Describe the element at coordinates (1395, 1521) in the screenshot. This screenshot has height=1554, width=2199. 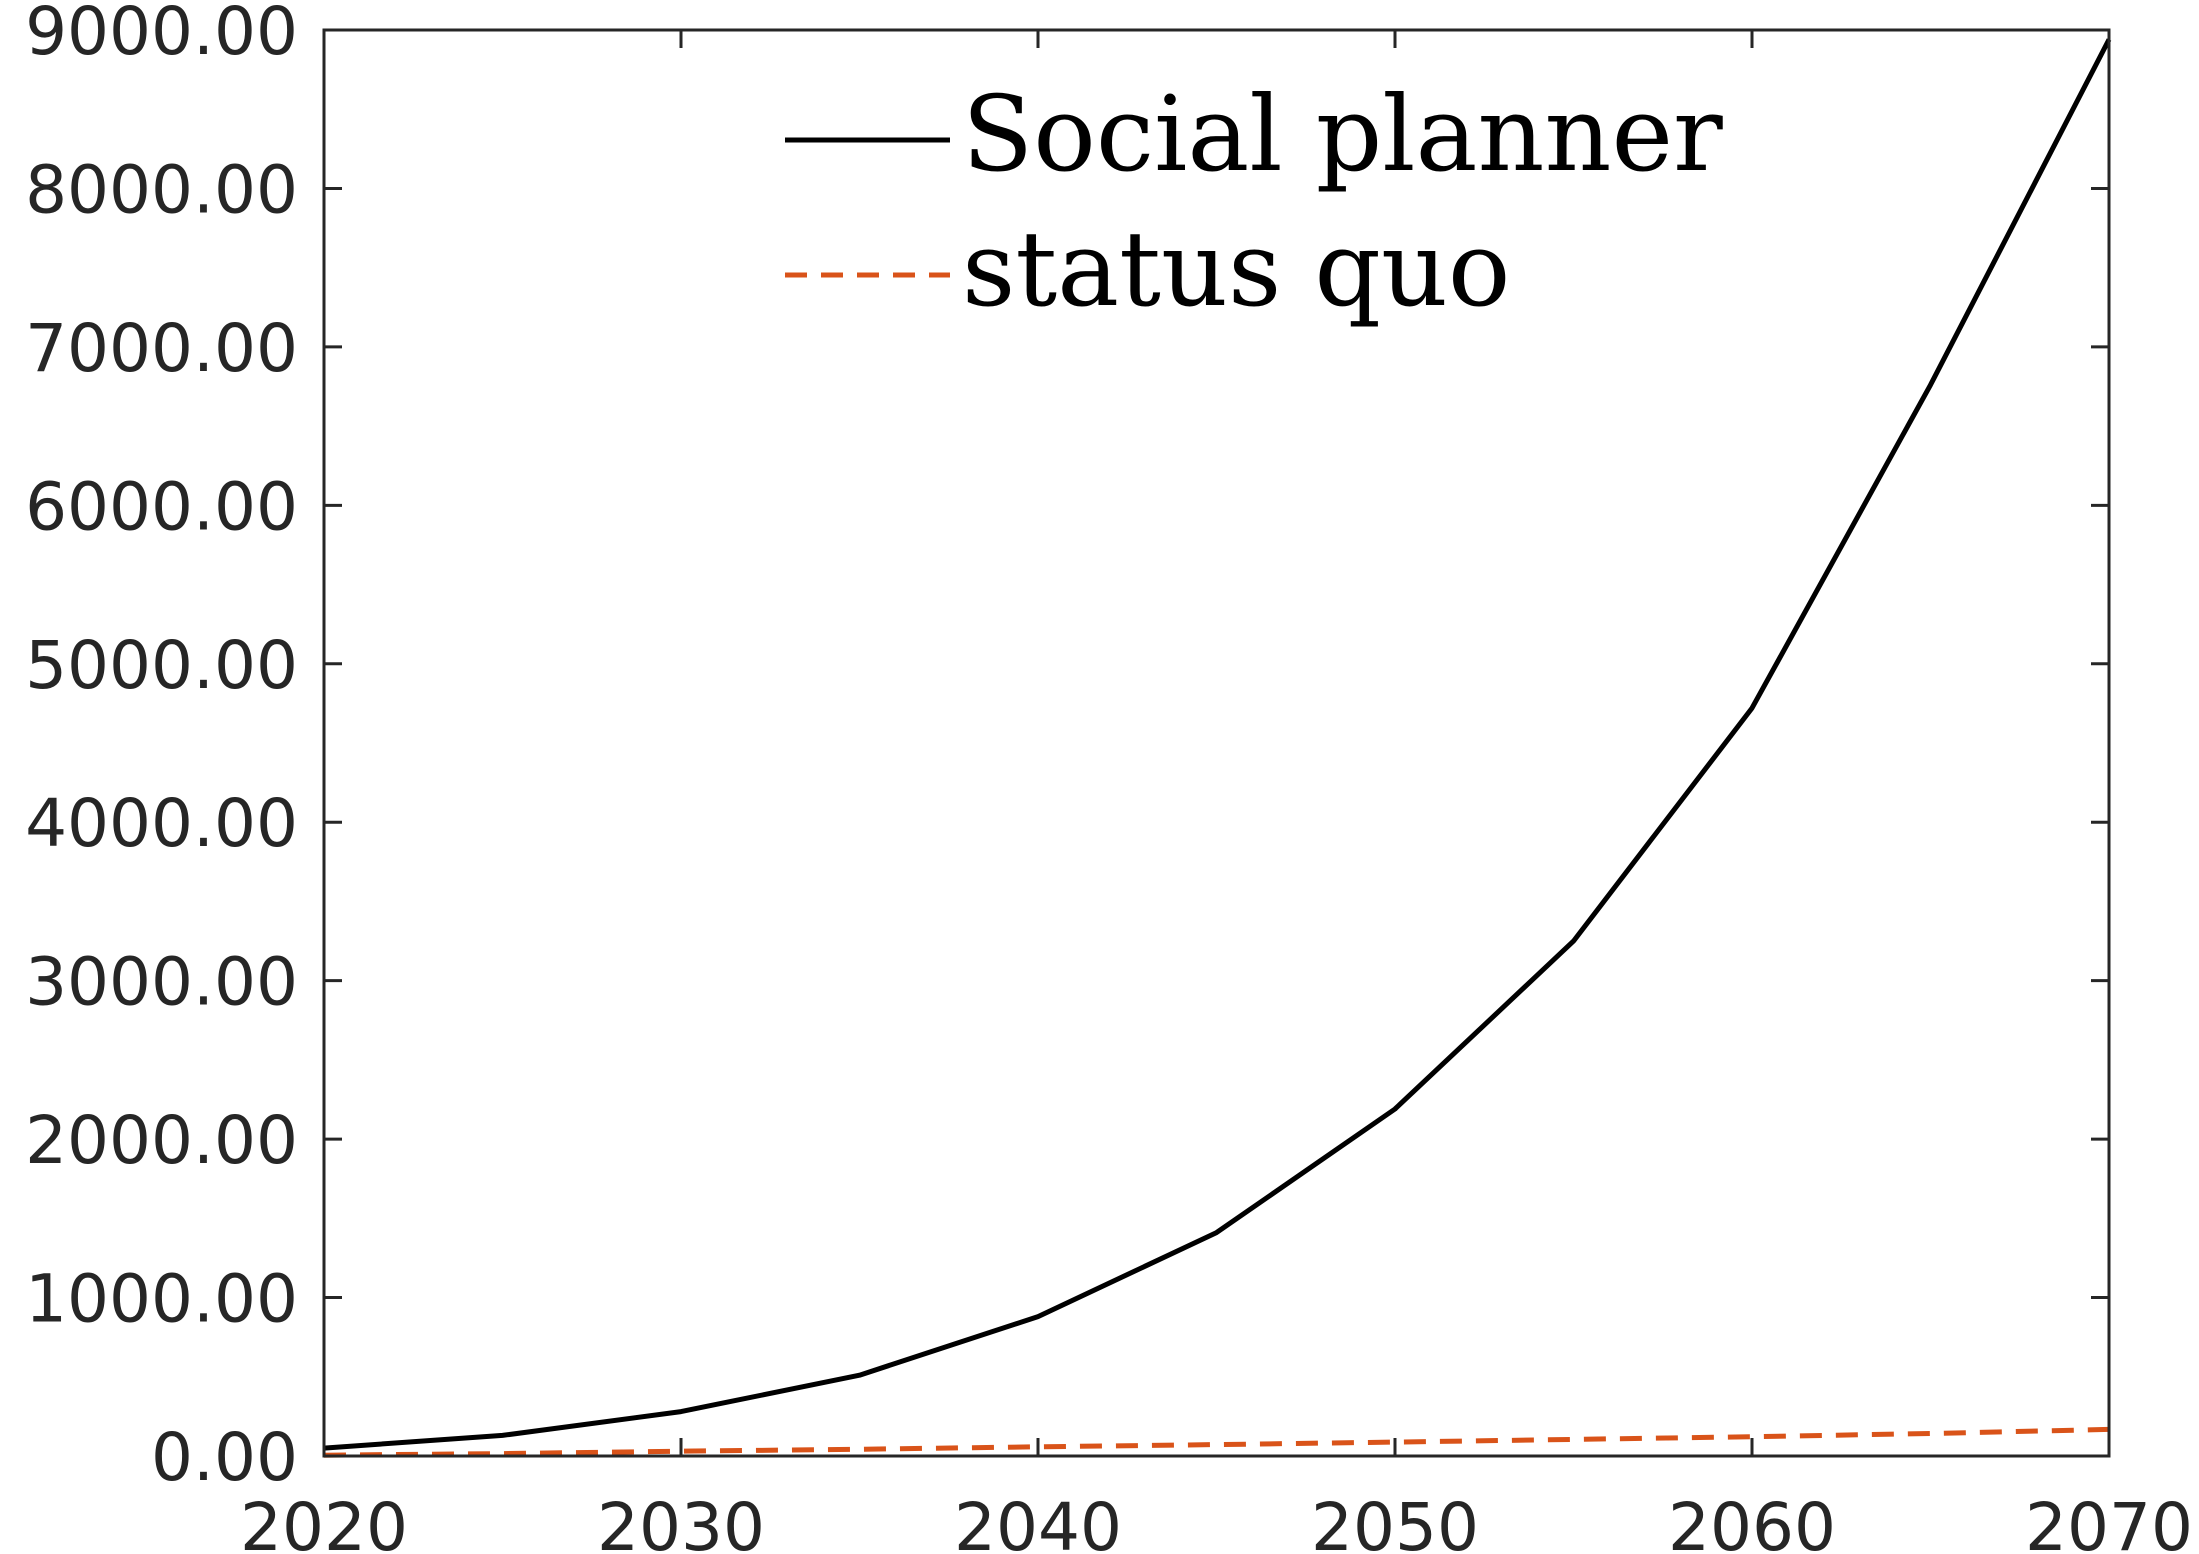
I see `x-tick-label: 2050` at that location.